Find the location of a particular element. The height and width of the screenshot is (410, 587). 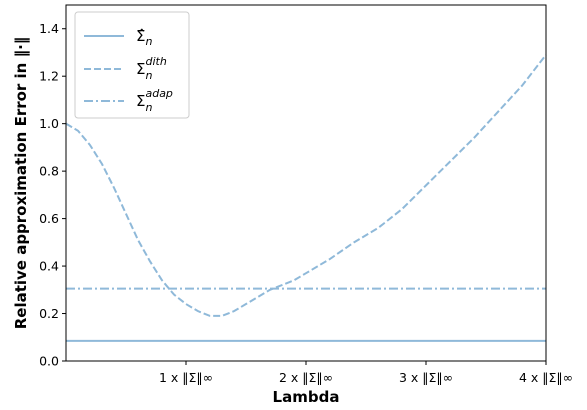

y-tick-label: 0.4 is located at coordinates (49, 266).